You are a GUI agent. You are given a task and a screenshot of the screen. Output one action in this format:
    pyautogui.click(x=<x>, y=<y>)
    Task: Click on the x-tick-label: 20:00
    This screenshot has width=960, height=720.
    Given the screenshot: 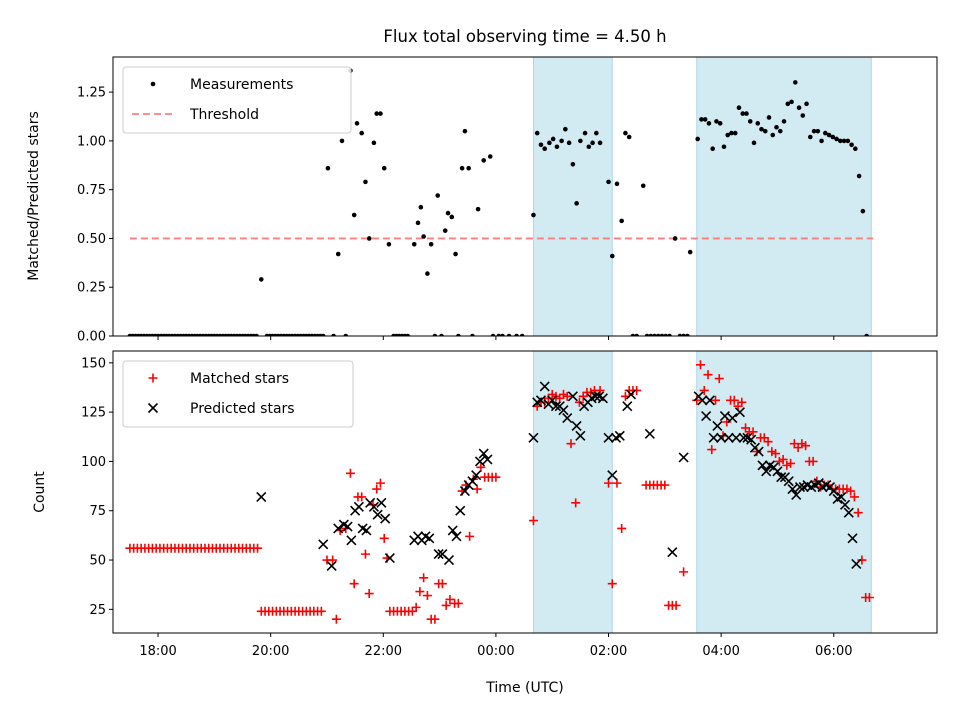 What is the action you would take?
    pyautogui.click(x=270, y=651)
    